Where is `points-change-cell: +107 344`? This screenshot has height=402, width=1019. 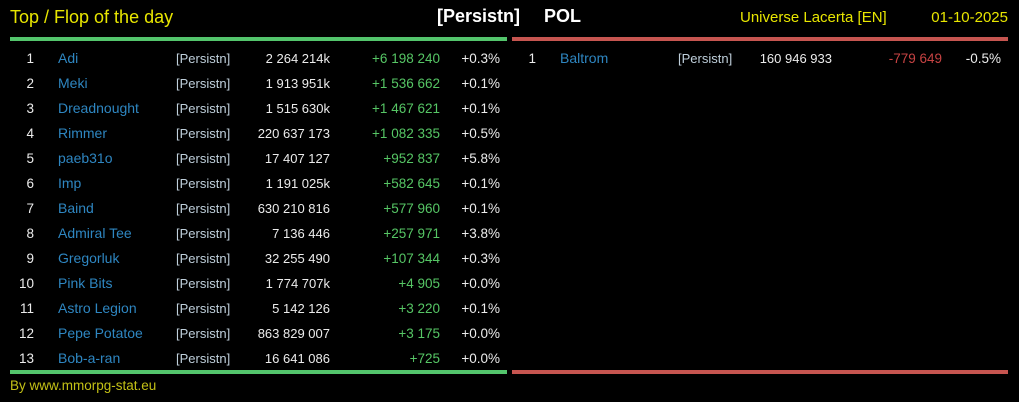 points-change-cell: +107 344 is located at coordinates (411, 258).